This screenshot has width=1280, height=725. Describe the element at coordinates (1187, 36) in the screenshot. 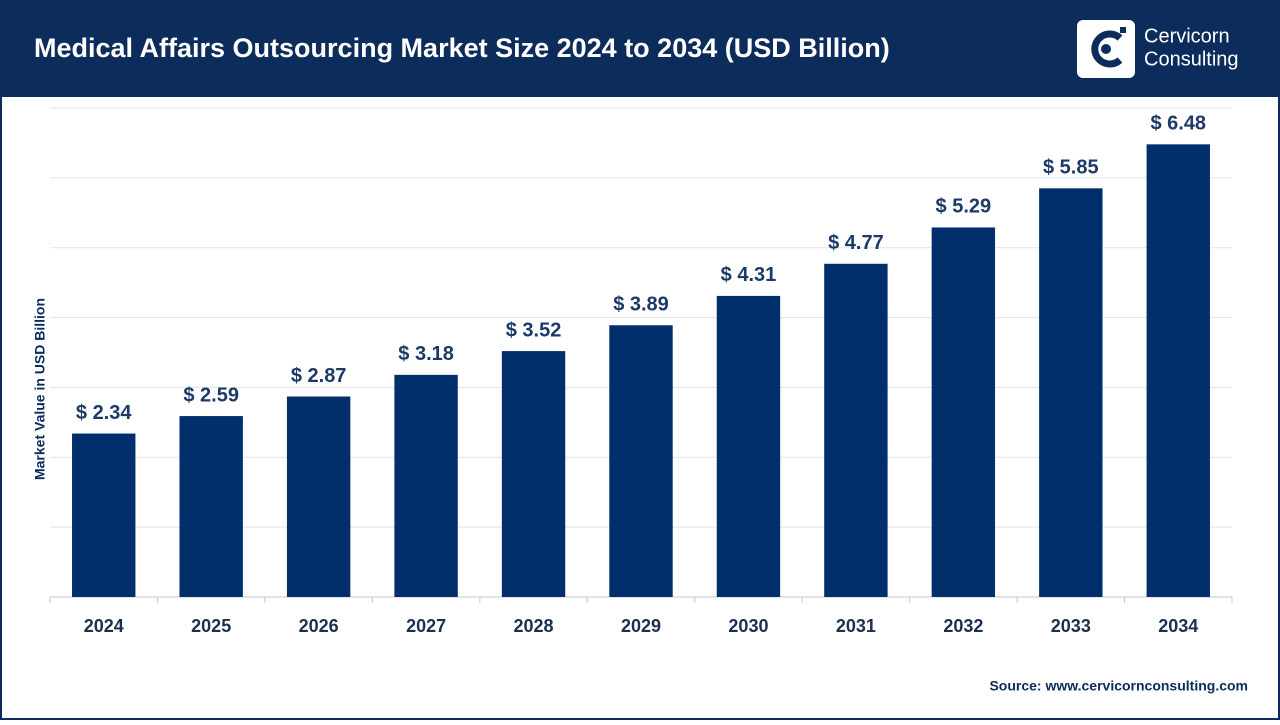

I see `brand-name: Cervicorn` at that location.